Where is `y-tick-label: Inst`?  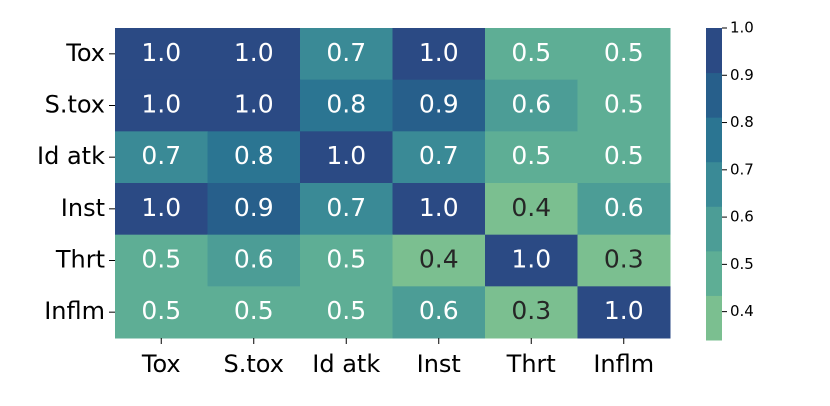
y-tick-label: Inst is located at coordinates (83, 208).